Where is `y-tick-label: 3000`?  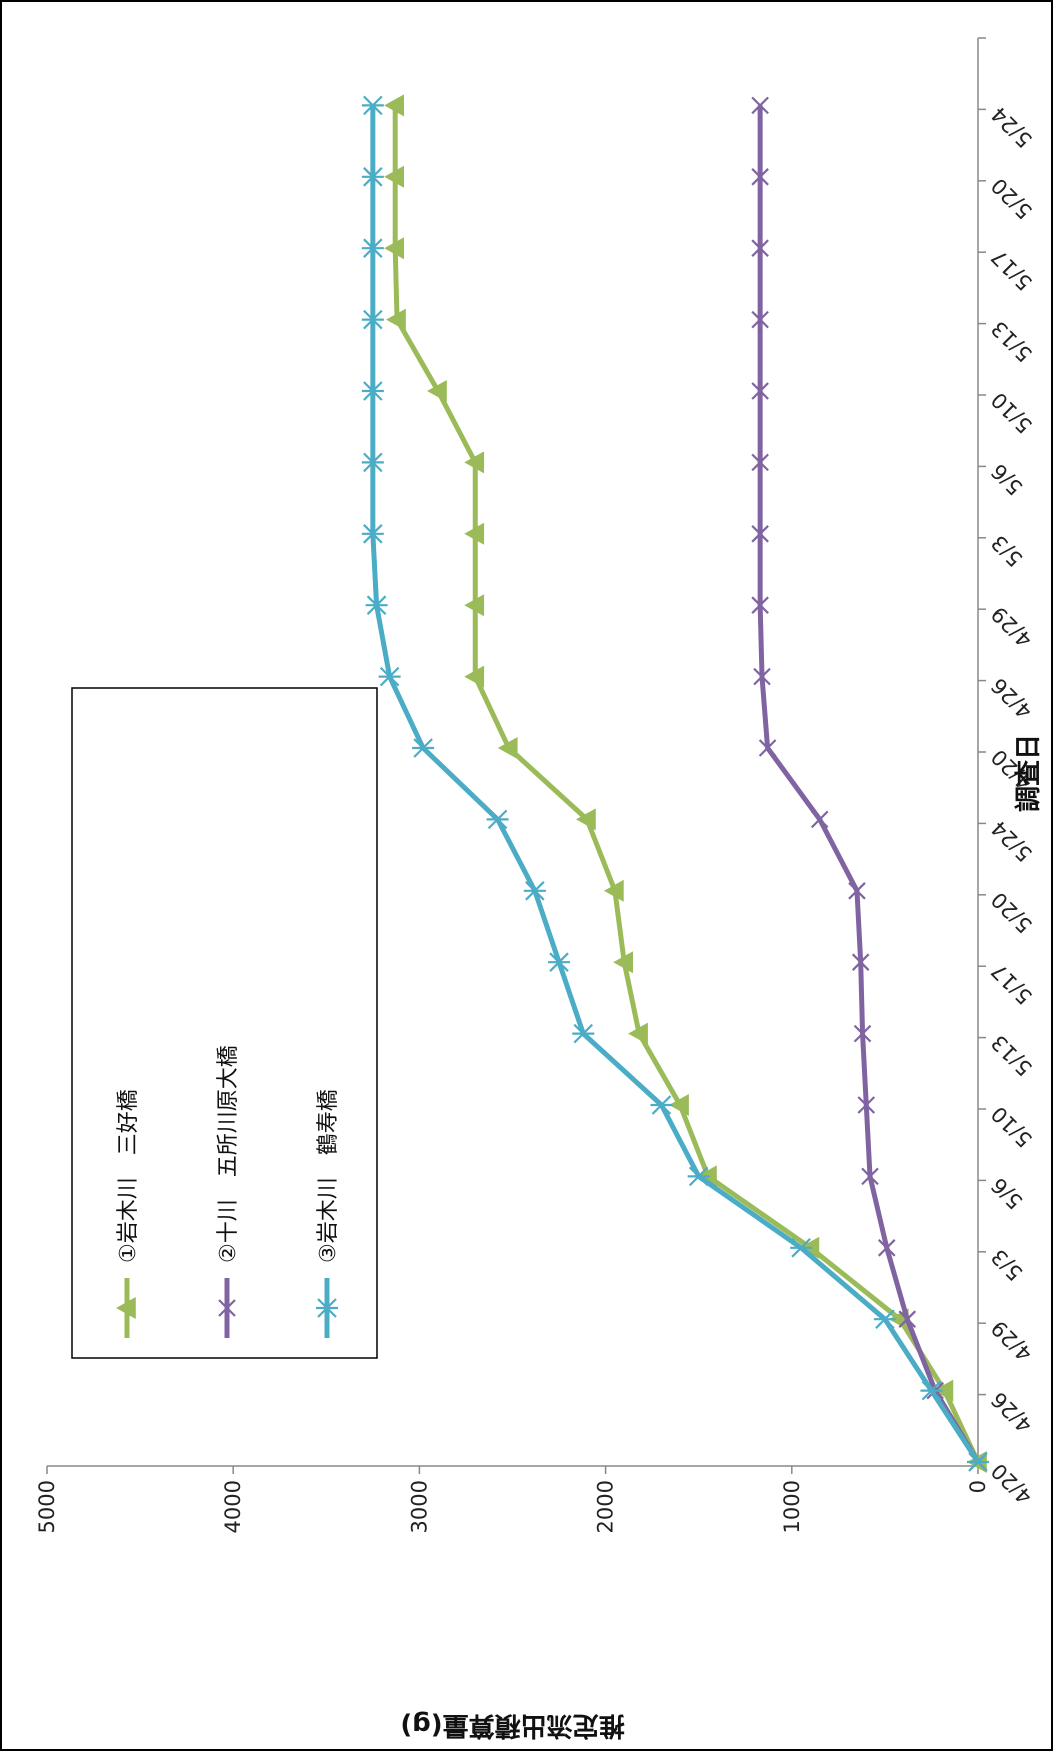
y-tick-label: 3000 is located at coordinates (419, 1506).